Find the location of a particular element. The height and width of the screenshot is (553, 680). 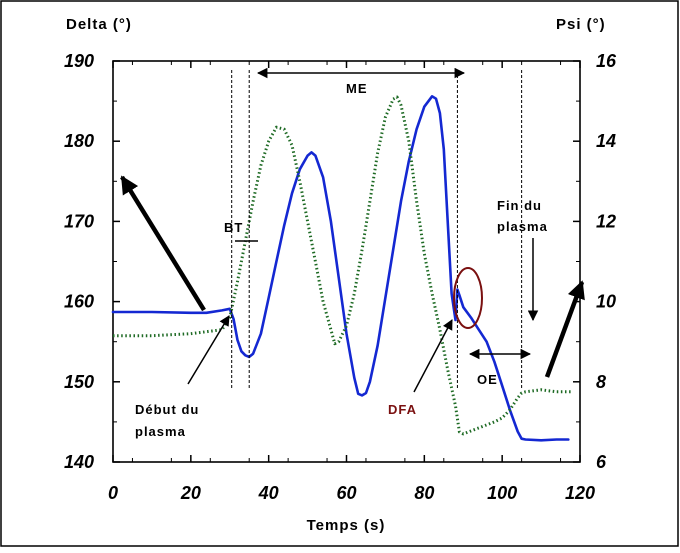

y-left-tick-label: 140 is located at coordinates (79, 462).